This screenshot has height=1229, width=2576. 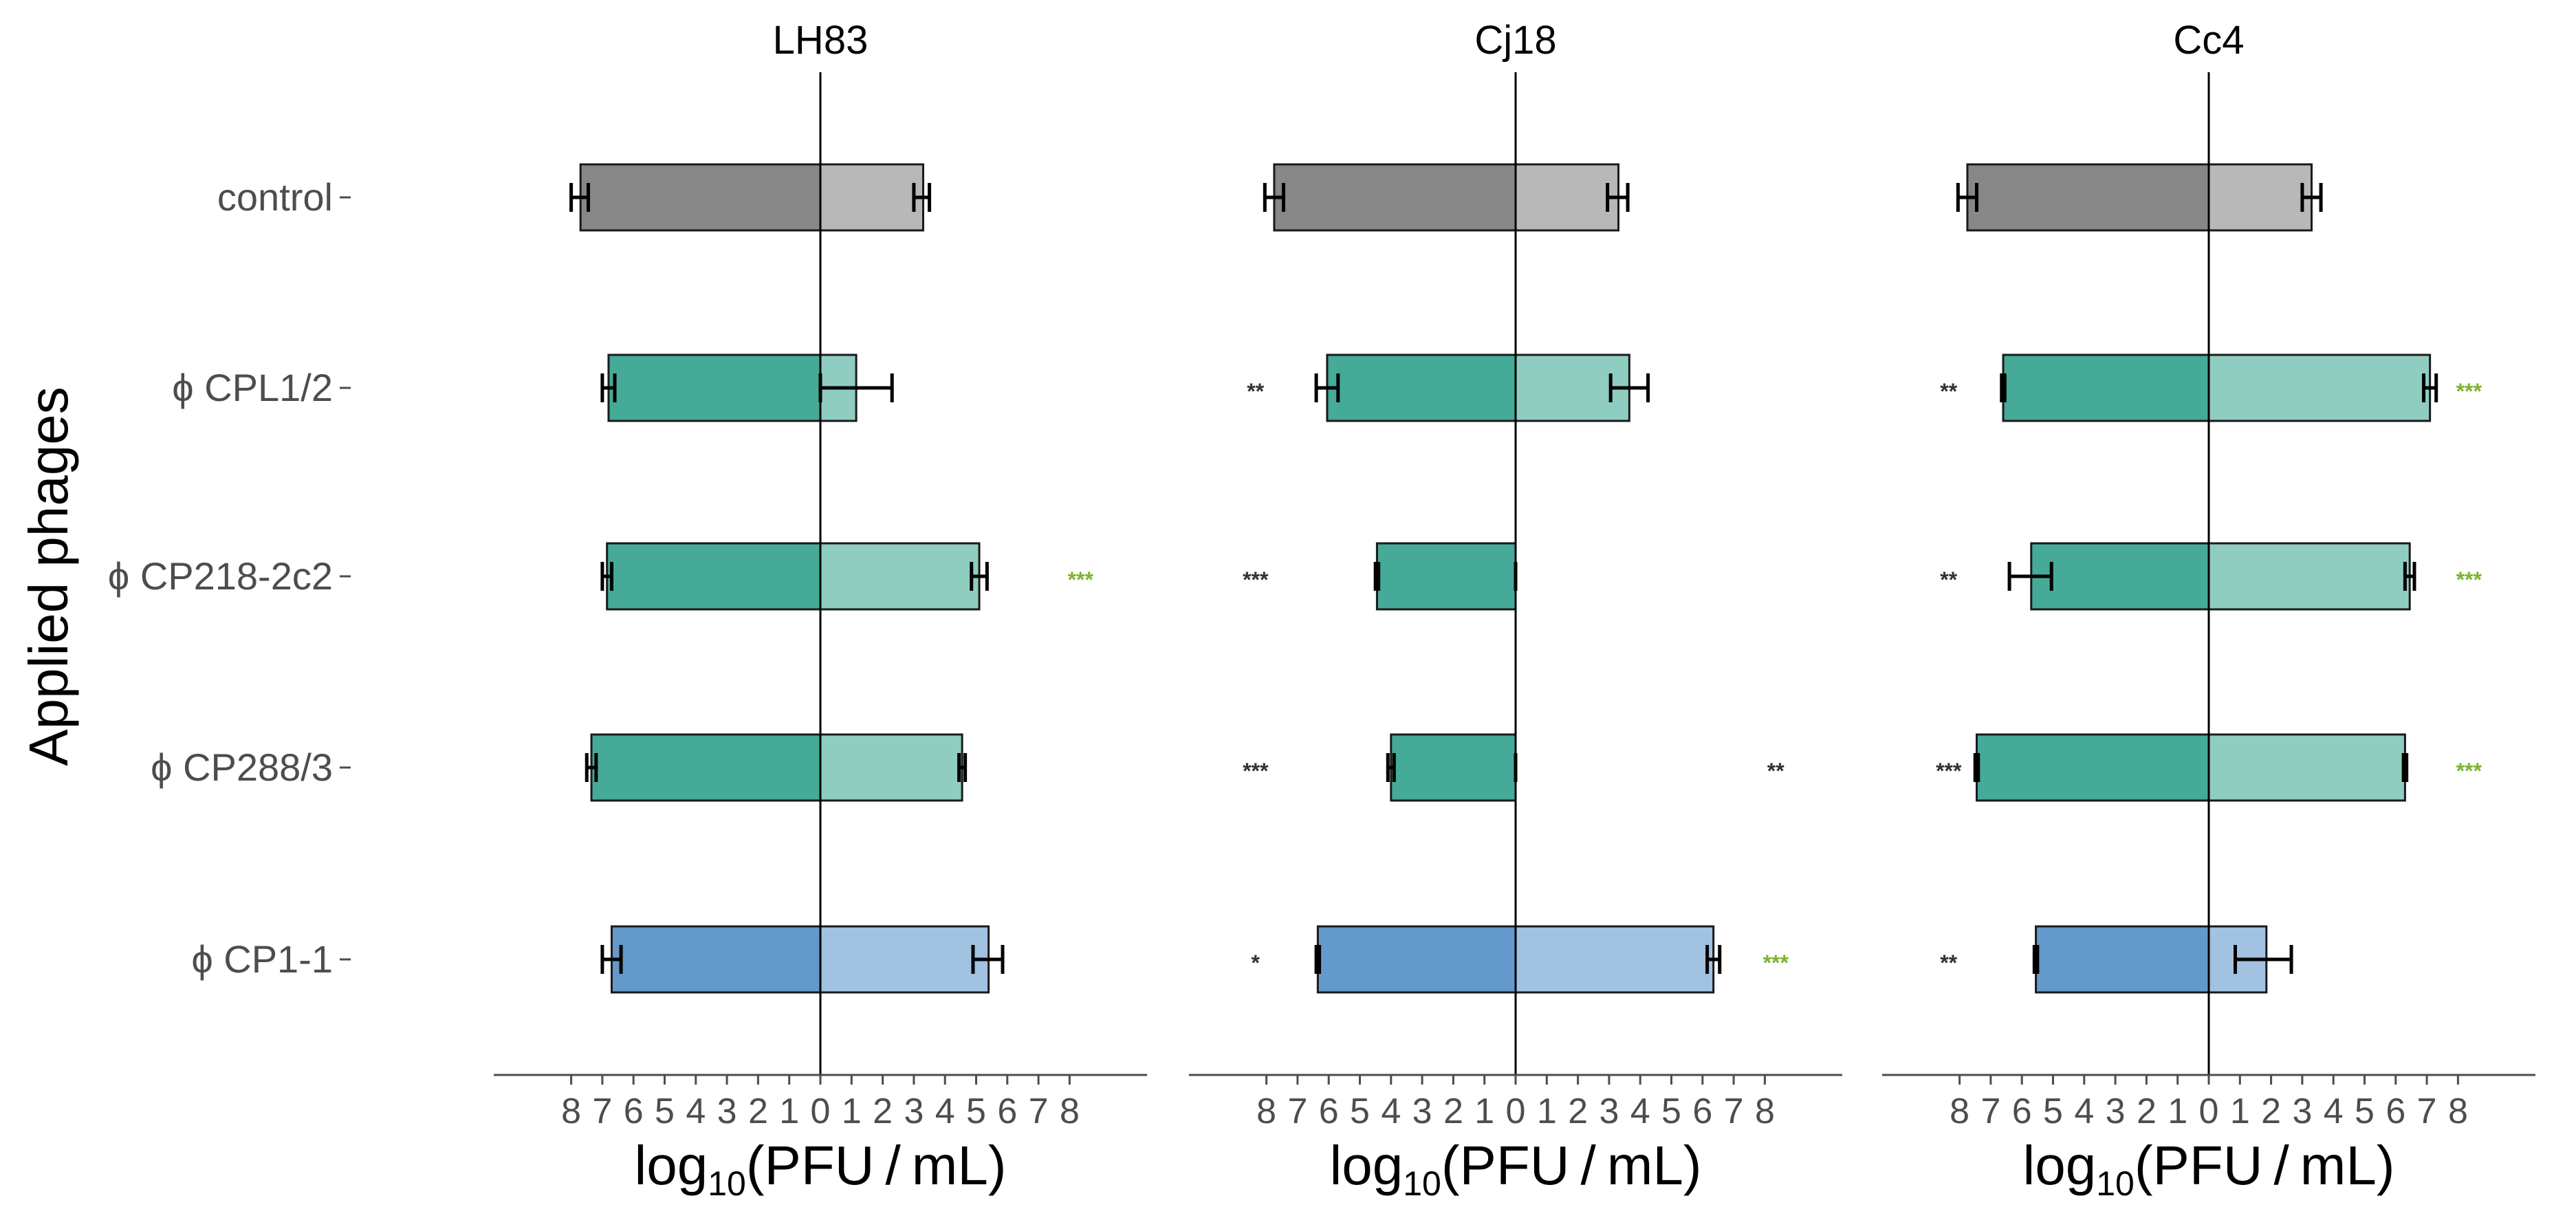 I want to click on bar-group: **, so click(x=1448, y=388).